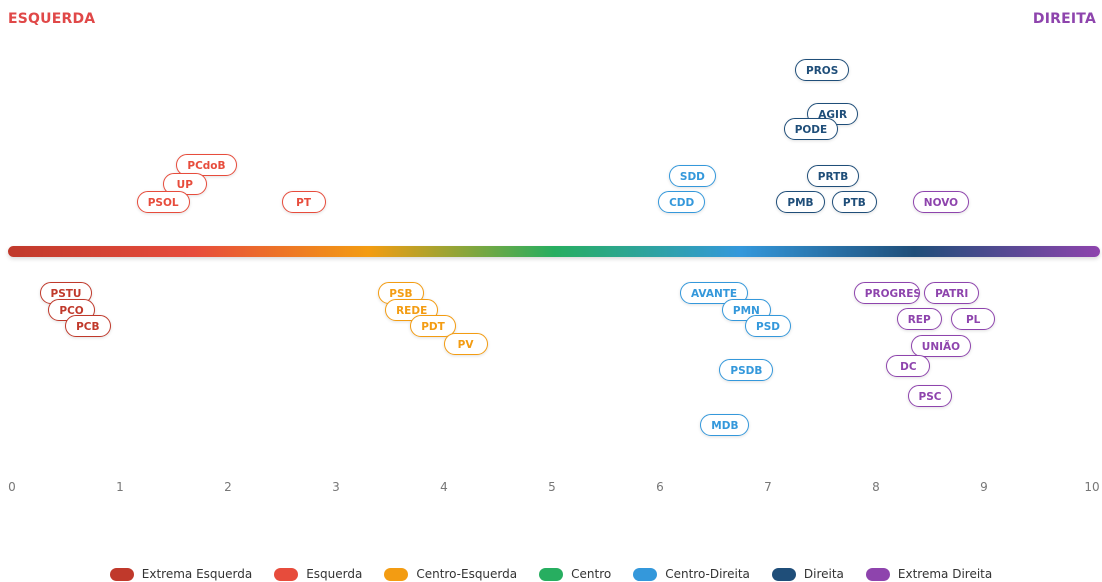  I want to click on party-pill-psd: PSD, so click(768, 326).